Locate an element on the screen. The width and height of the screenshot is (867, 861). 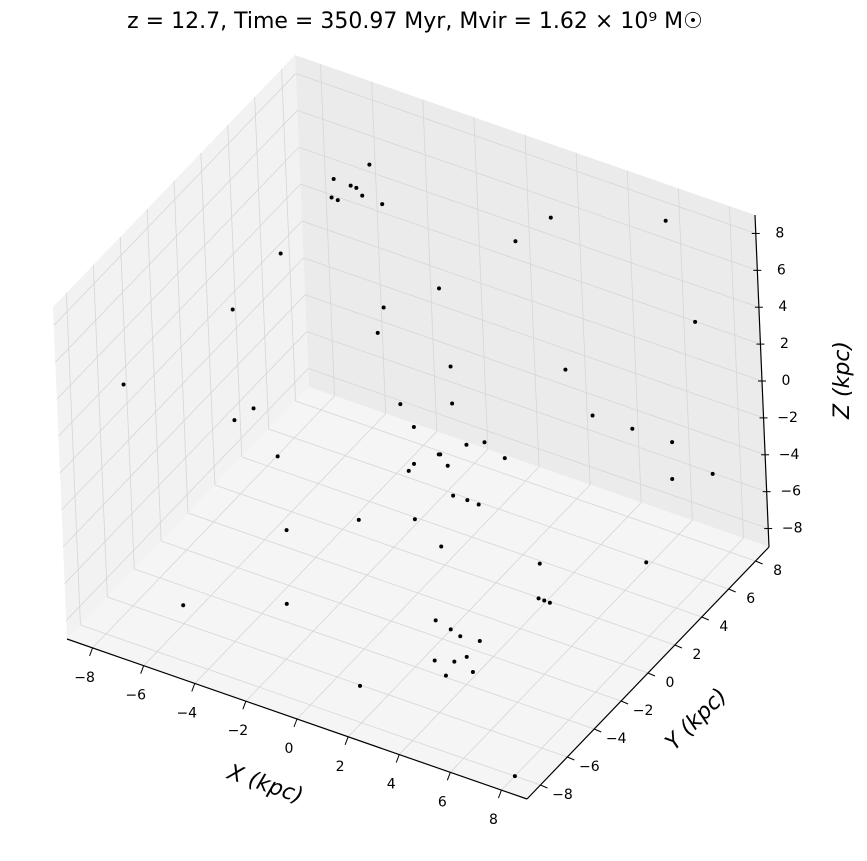
z-tick-label: −2 is located at coordinates (787, 418).